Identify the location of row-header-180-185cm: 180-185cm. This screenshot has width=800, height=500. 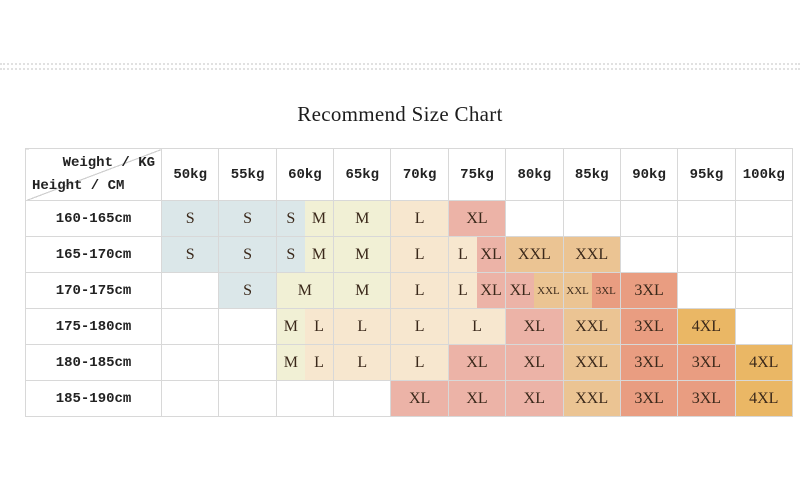
(93, 362).